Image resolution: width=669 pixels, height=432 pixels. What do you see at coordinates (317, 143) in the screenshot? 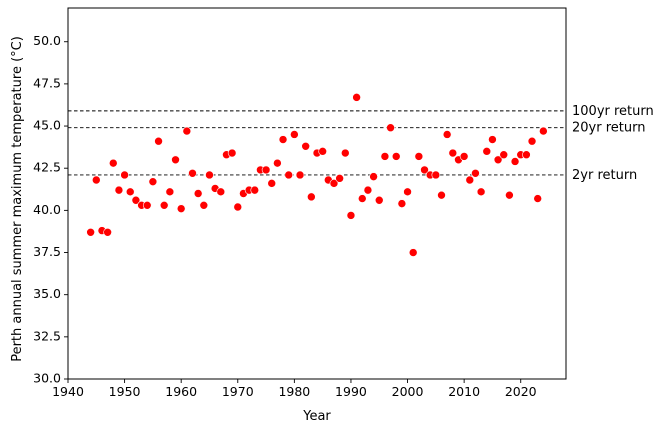
I see `reference-lines` at bounding box center [317, 143].